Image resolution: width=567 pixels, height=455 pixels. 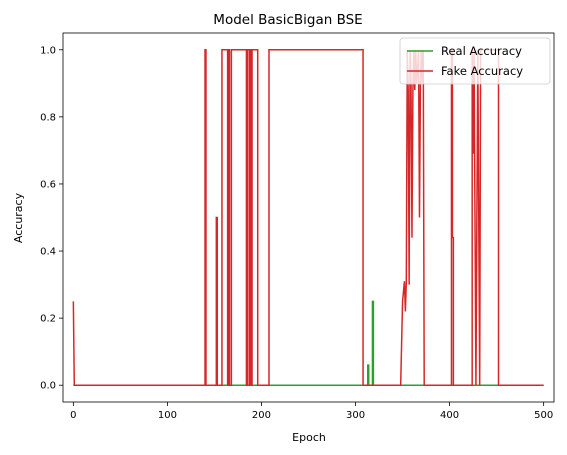 I want to click on x-tick-label: 500, so click(x=543, y=415).